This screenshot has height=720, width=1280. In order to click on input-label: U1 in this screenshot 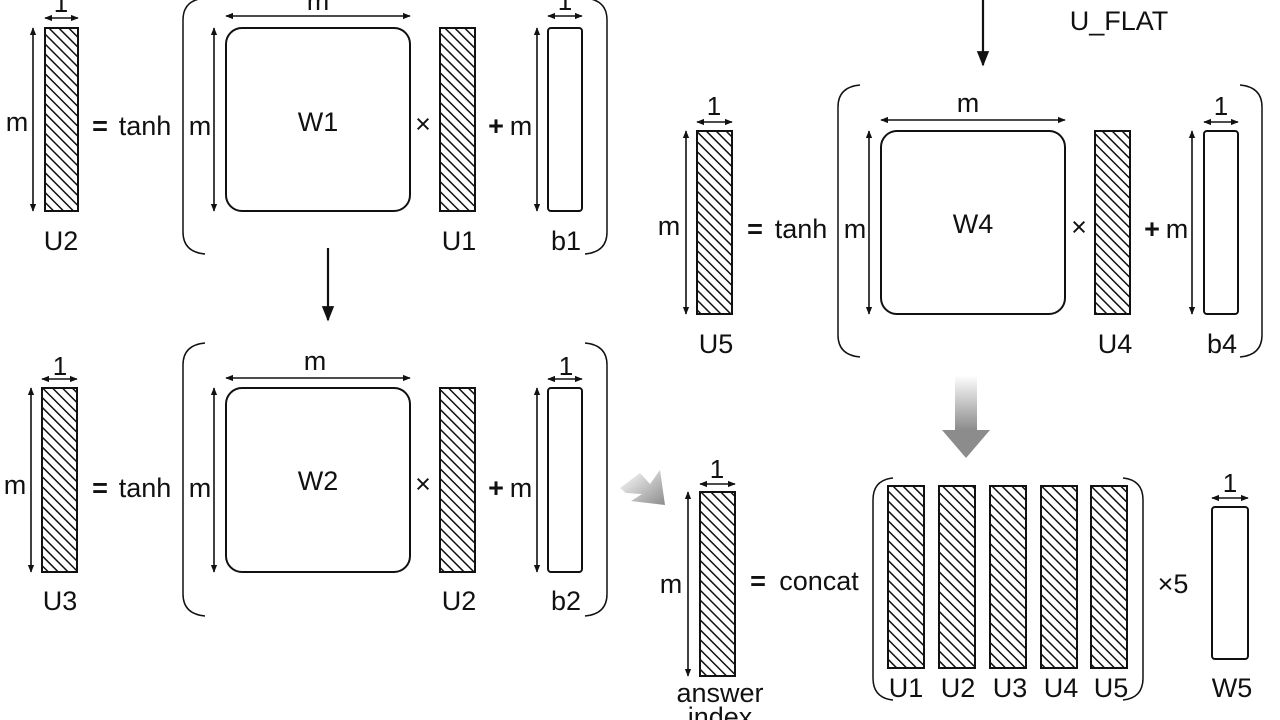, I will do `click(459, 241)`.